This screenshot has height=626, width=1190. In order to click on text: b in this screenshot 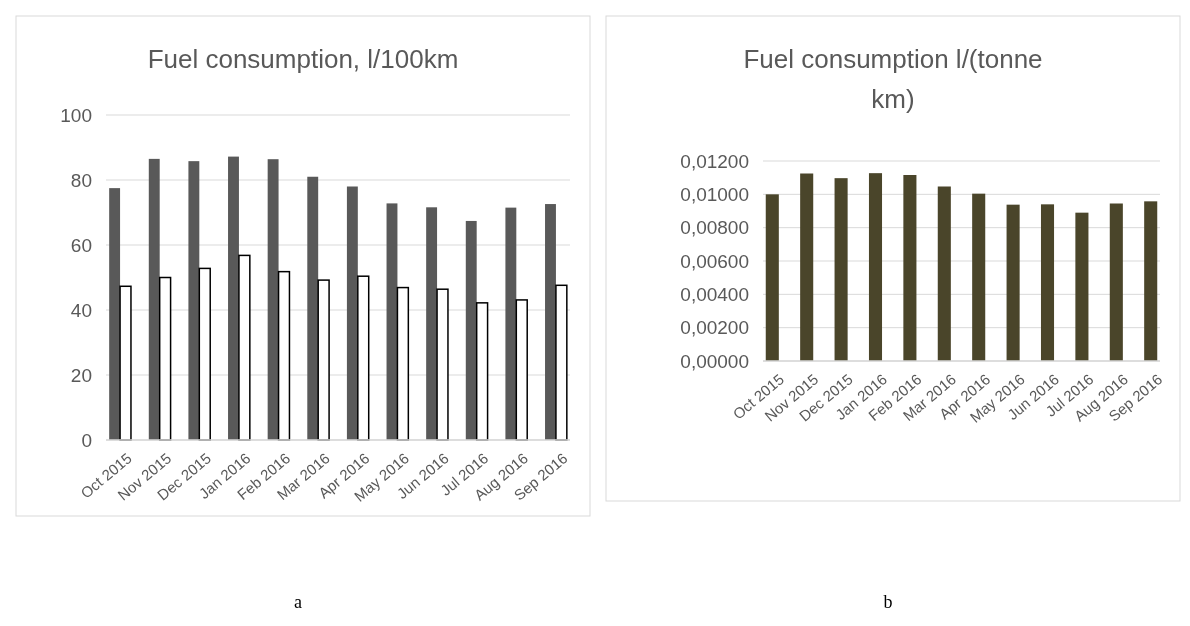, I will do `click(888, 602)`.